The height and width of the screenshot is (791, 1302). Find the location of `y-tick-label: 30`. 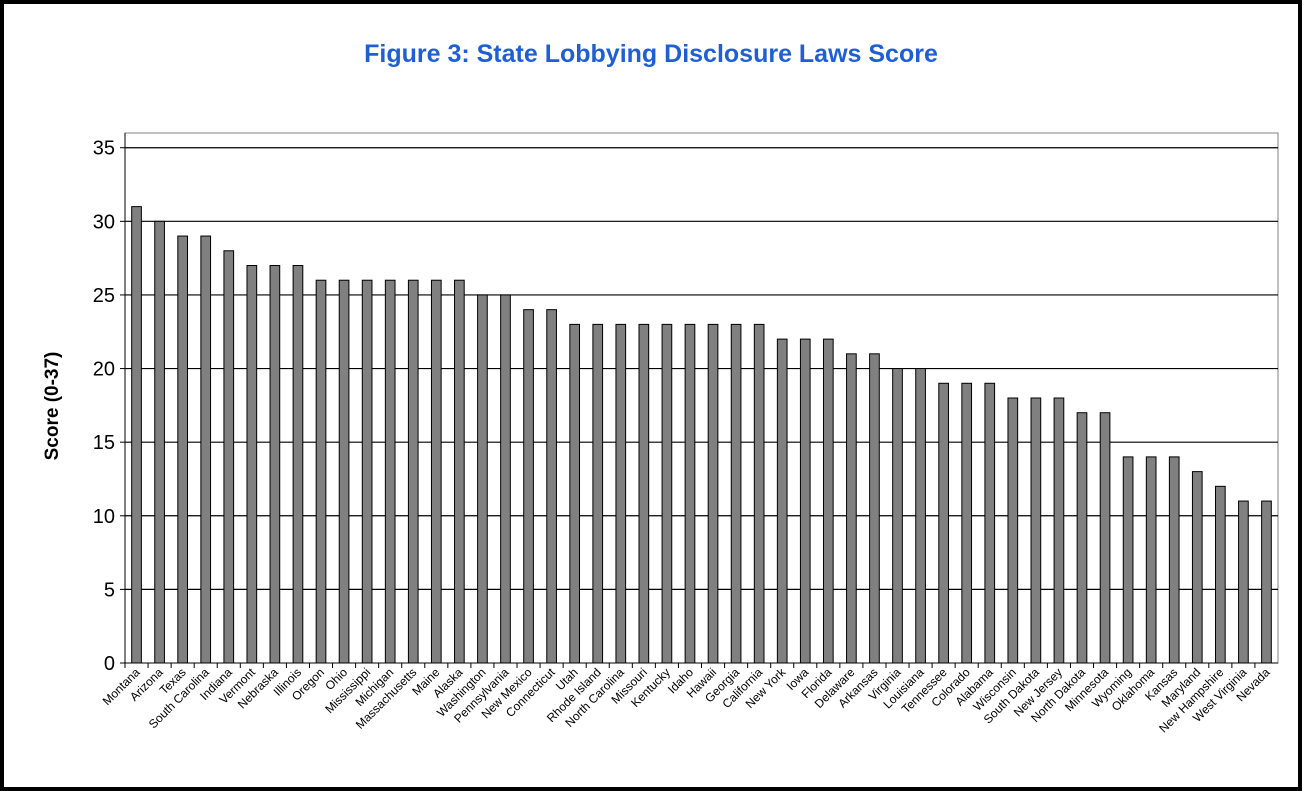

y-tick-label: 30 is located at coordinates (104, 222).